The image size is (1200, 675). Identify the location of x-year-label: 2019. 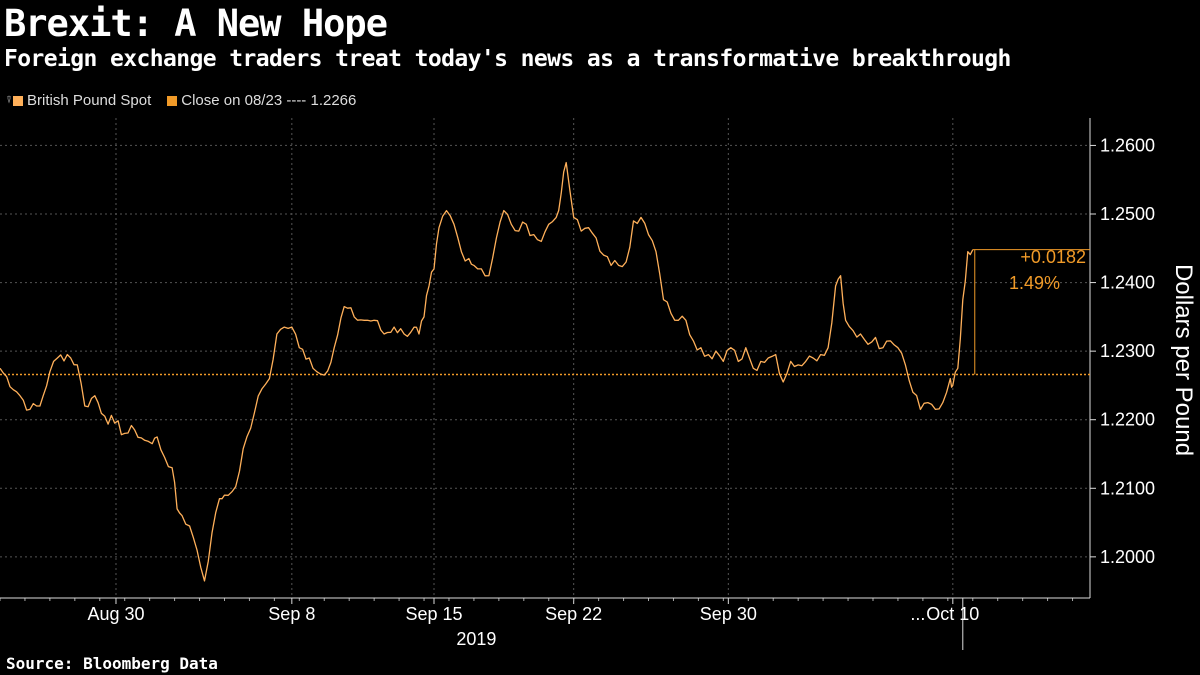
(476, 639).